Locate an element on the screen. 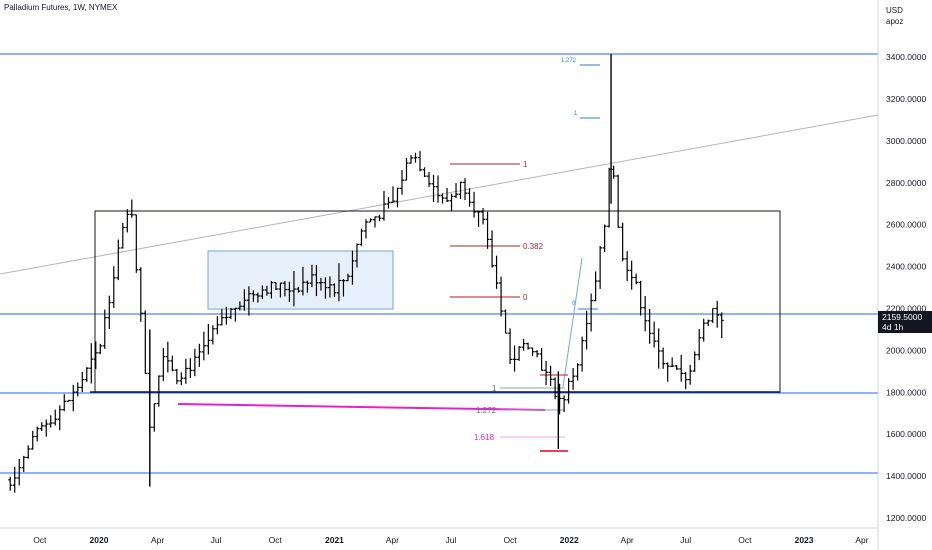 This screenshot has width=932, height=550. price-tick-label: 3000.0000 is located at coordinates (906, 141).